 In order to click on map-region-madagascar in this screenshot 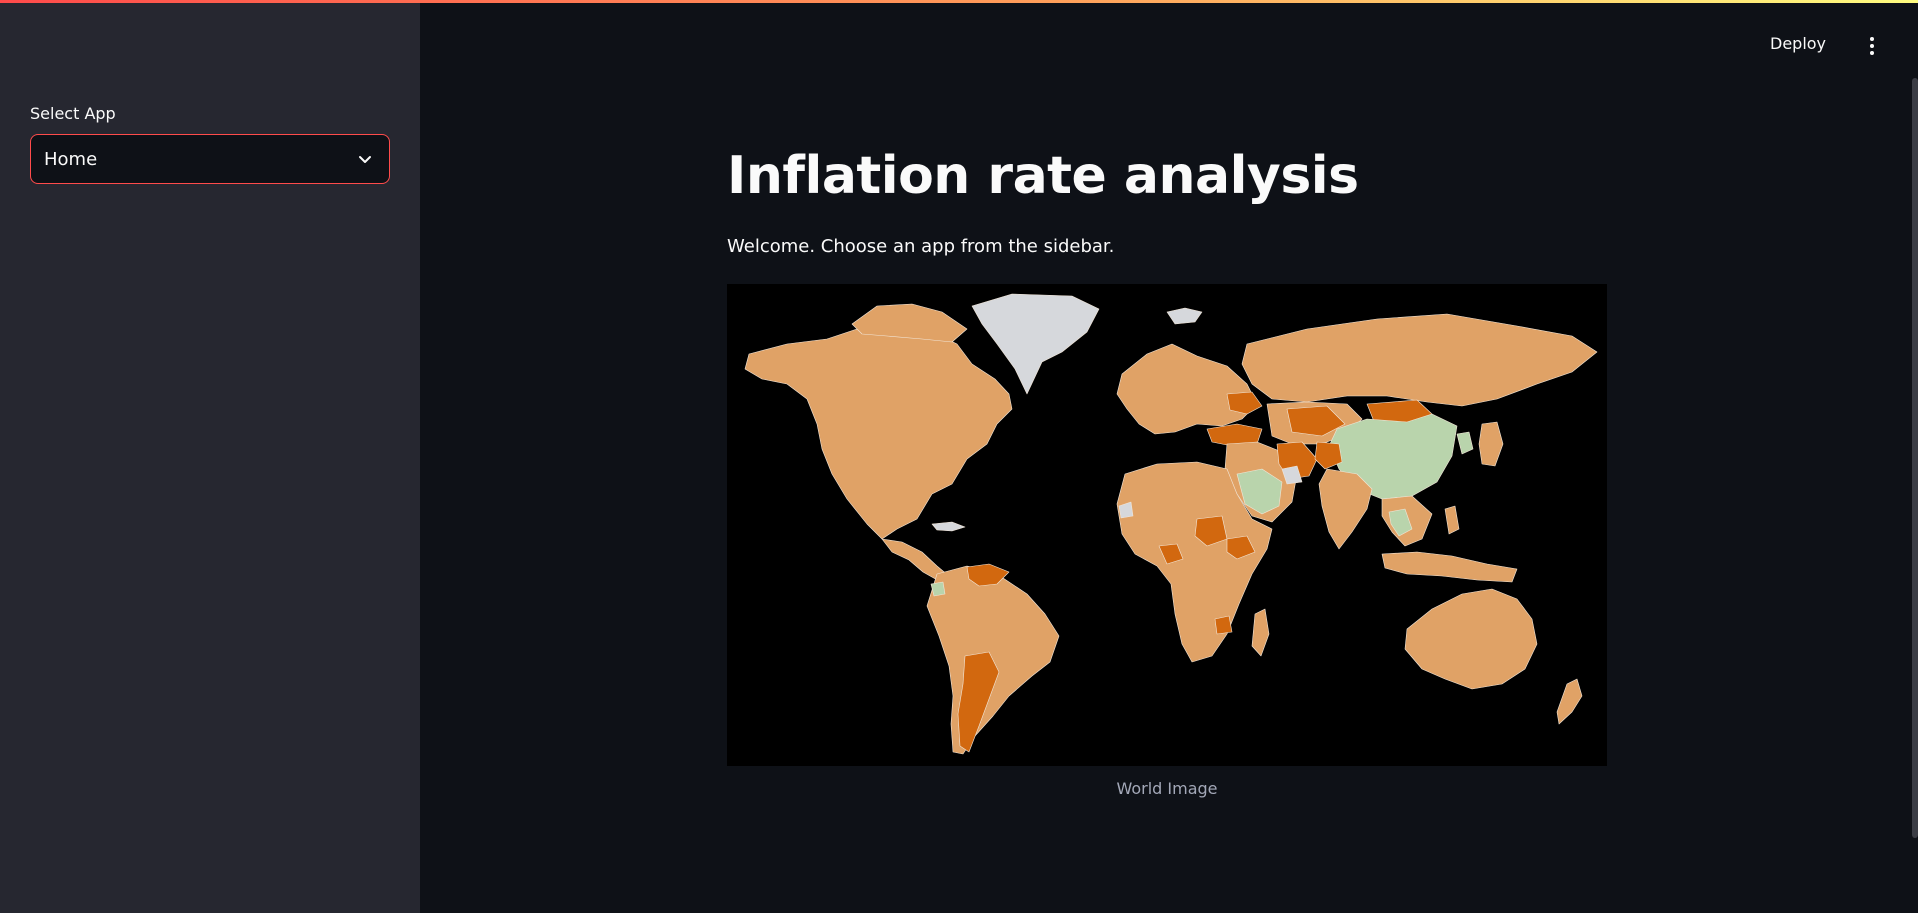, I will do `click(1260, 632)`.